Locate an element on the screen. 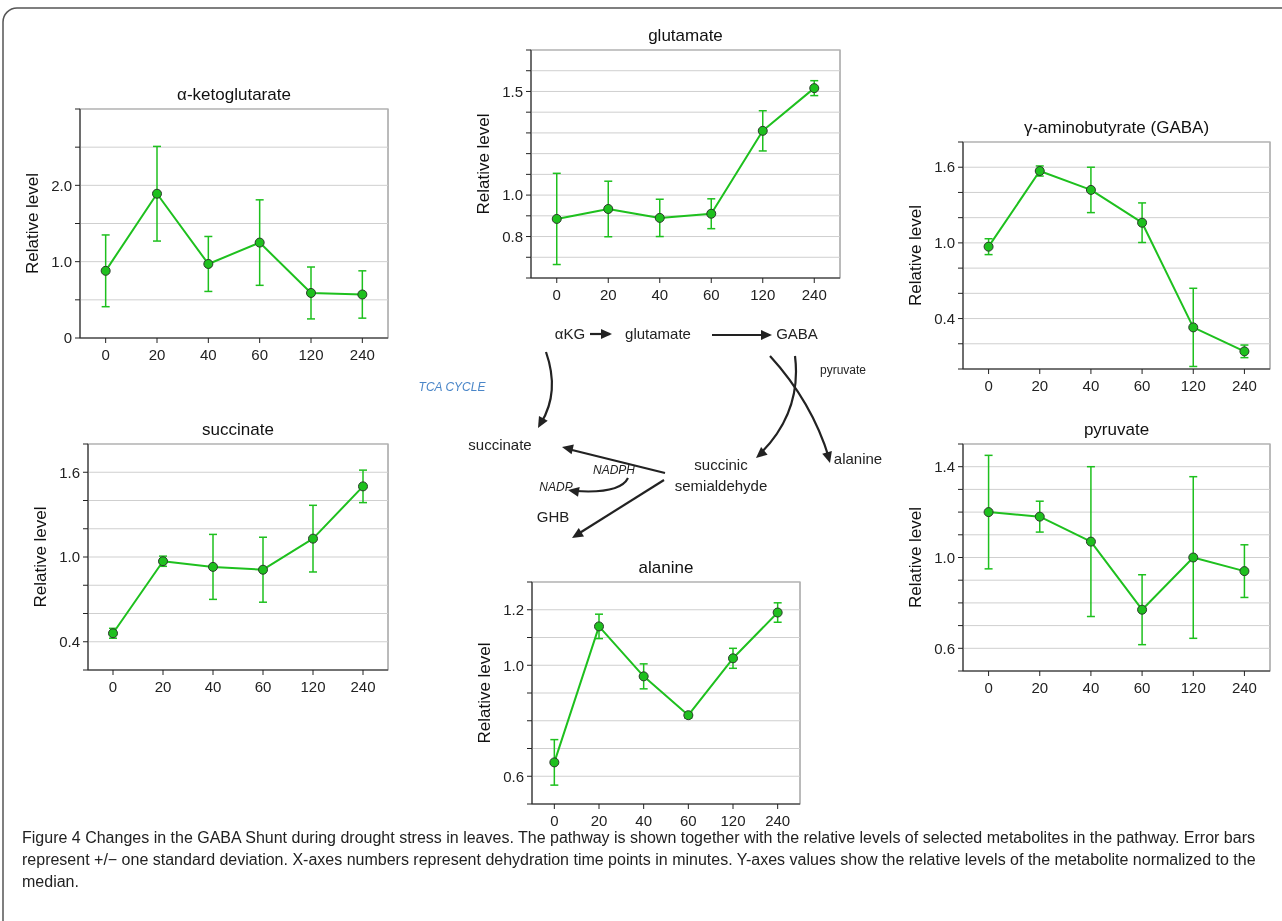 Image resolution: width=1282 pixels, height=921 pixels. chart-title: pyruvate is located at coordinates (1116, 429).